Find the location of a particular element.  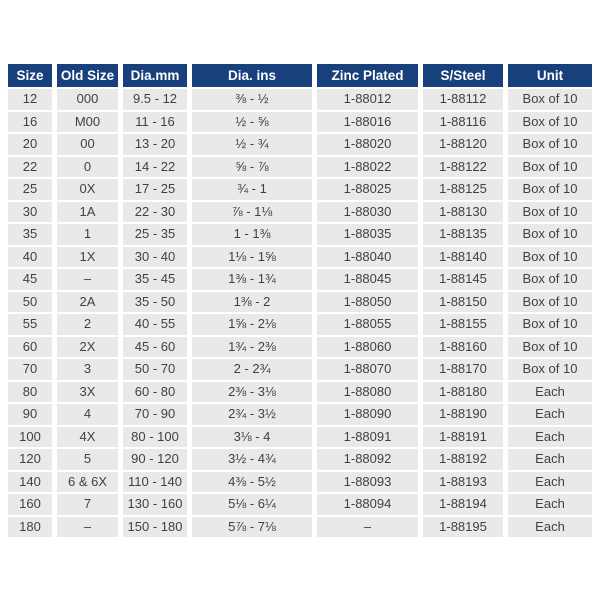

table-cell: 1⅝ - 2⅛ is located at coordinates (252, 324).